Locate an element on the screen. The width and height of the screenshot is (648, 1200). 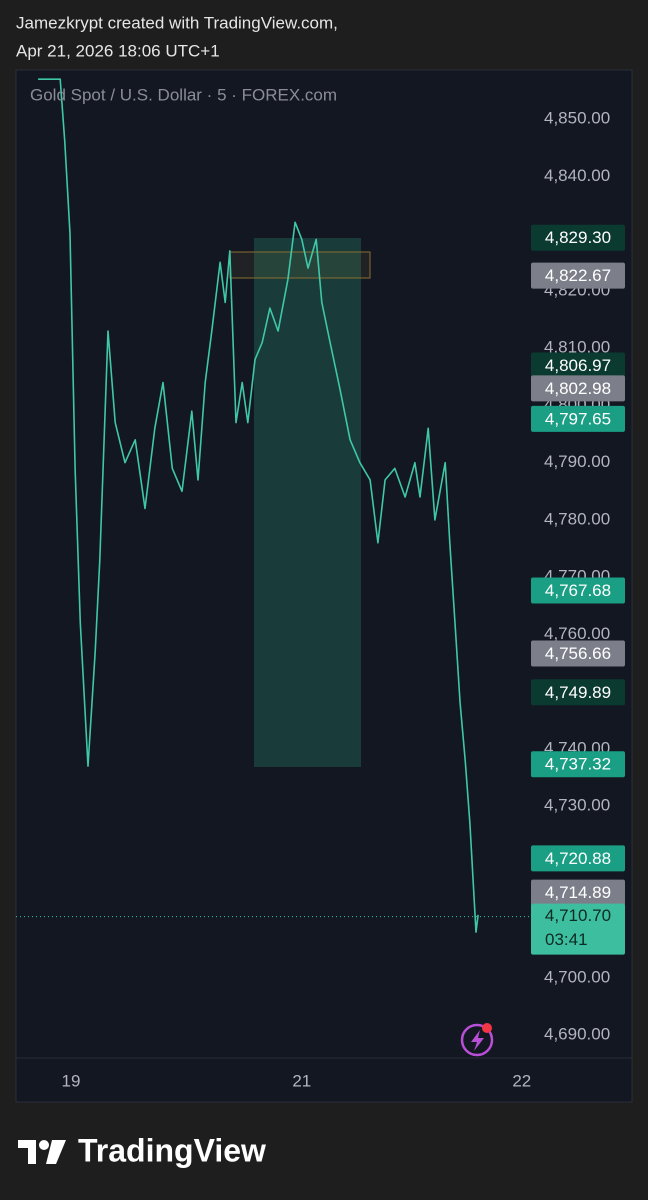
price-badge-label: 4,797.65 is located at coordinates (578, 418).